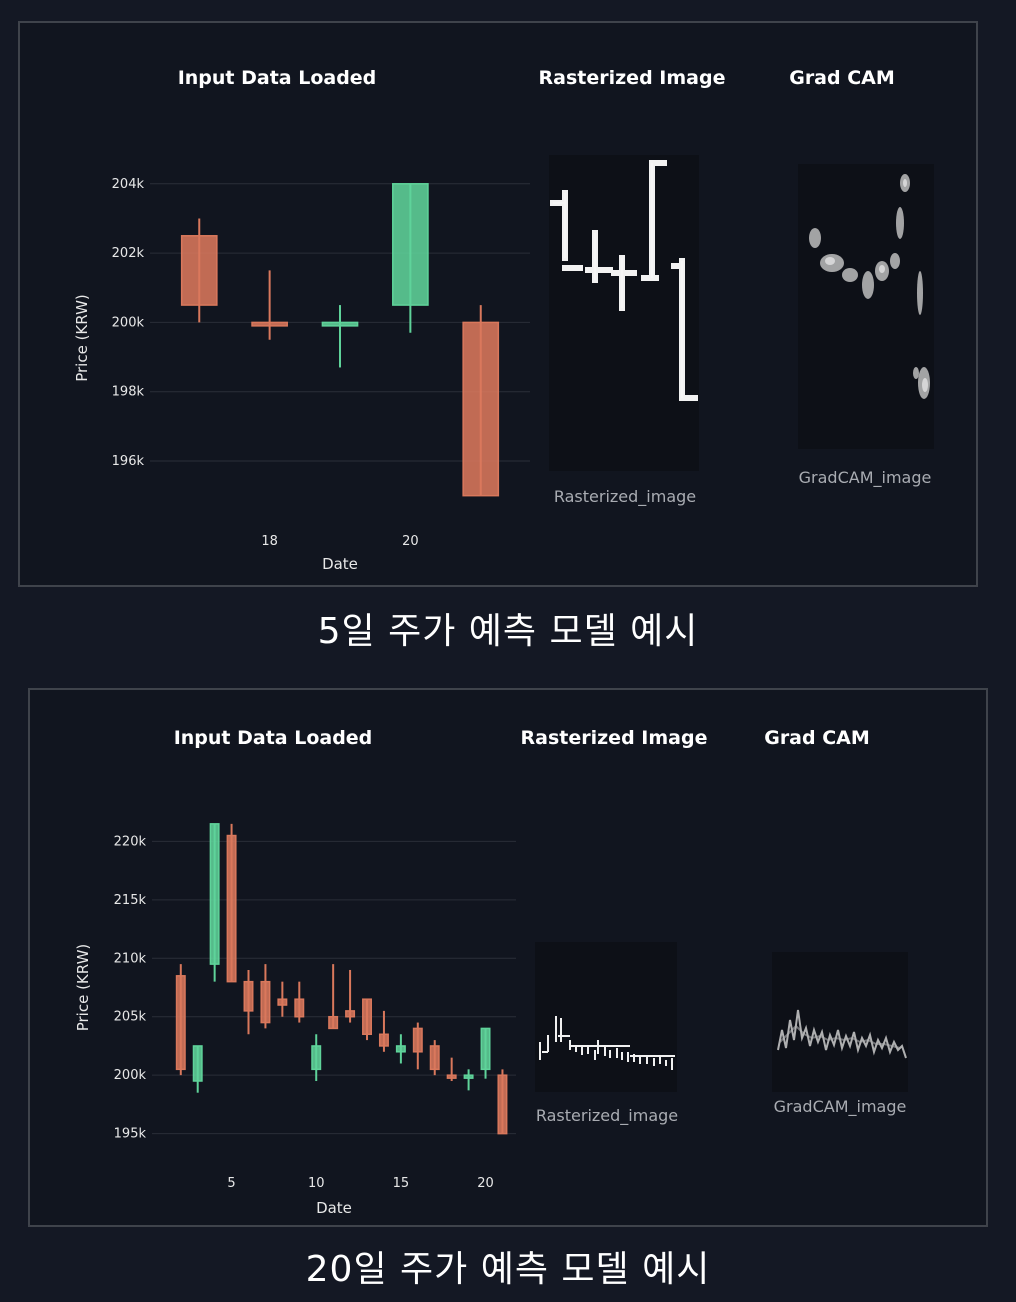  Describe the element at coordinates (624, 313) in the screenshot. I see `rasterized-image-5day` at that location.